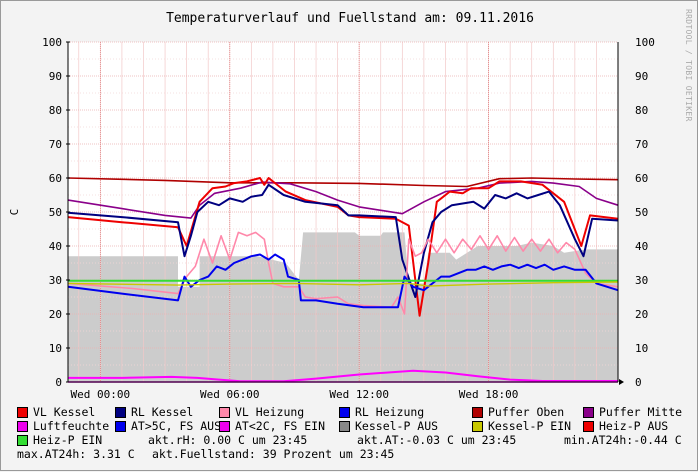 The image size is (698, 472). Describe the element at coordinates (55, 212) in the screenshot. I see `y-tick-label-left: 50` at that location.